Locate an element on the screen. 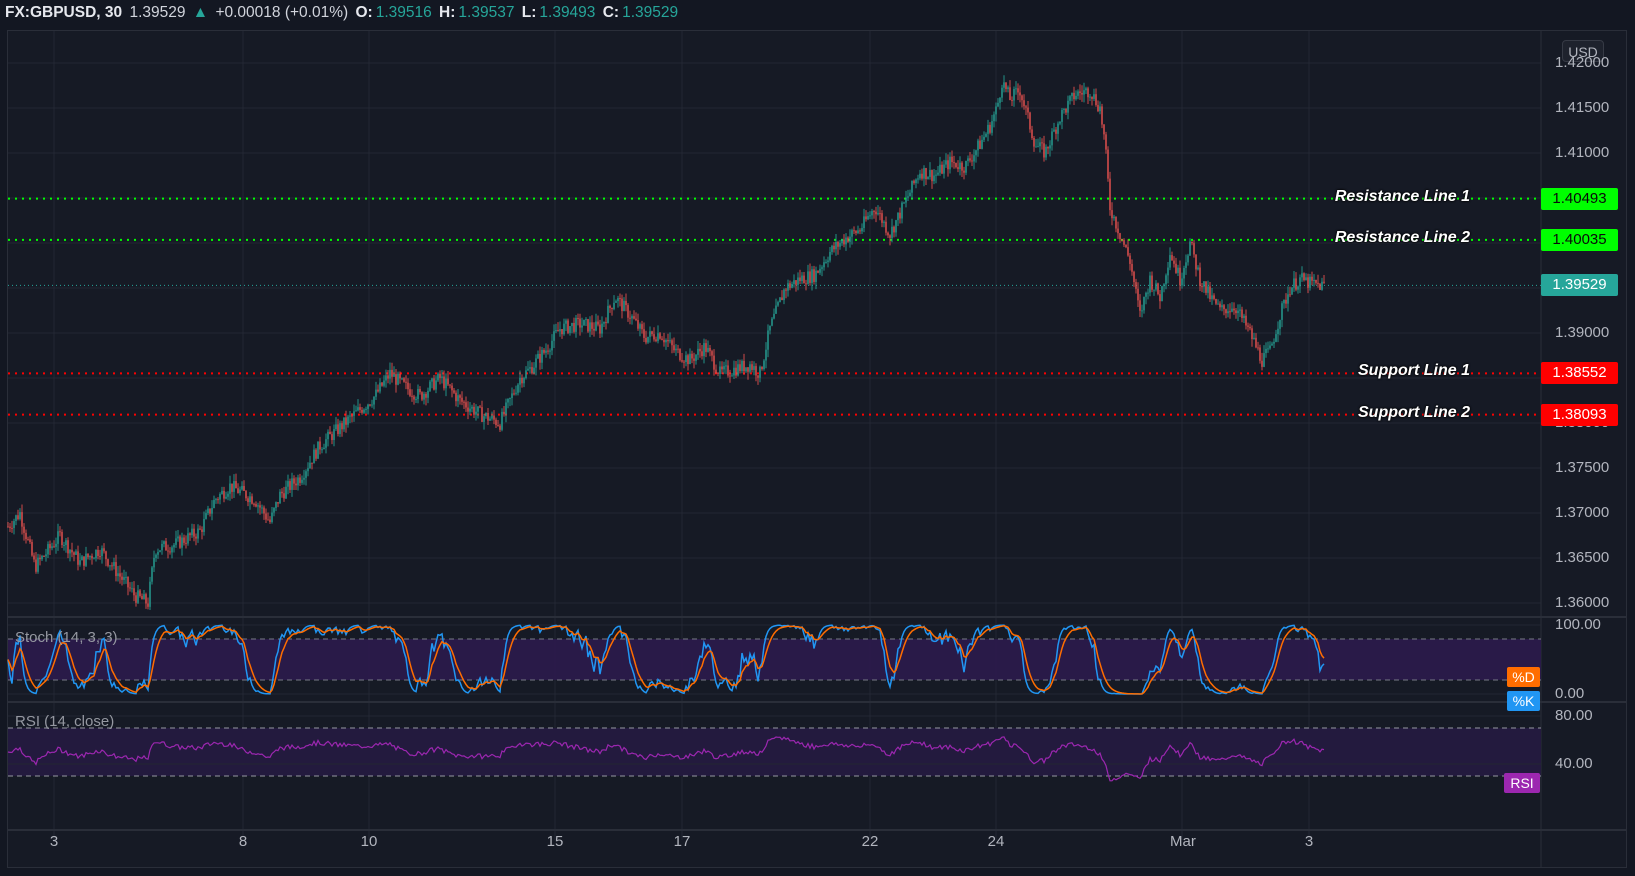 The width and height of the screenshot is (1635, 876). price-tick: 1.42000 is located at coordinates (1582, 62).